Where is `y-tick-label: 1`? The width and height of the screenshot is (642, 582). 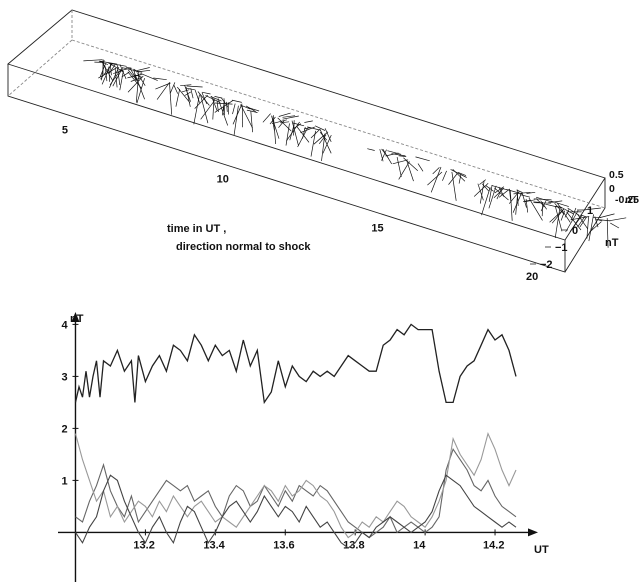 y-tick-label: 1 is located at coordinates (64, 481).